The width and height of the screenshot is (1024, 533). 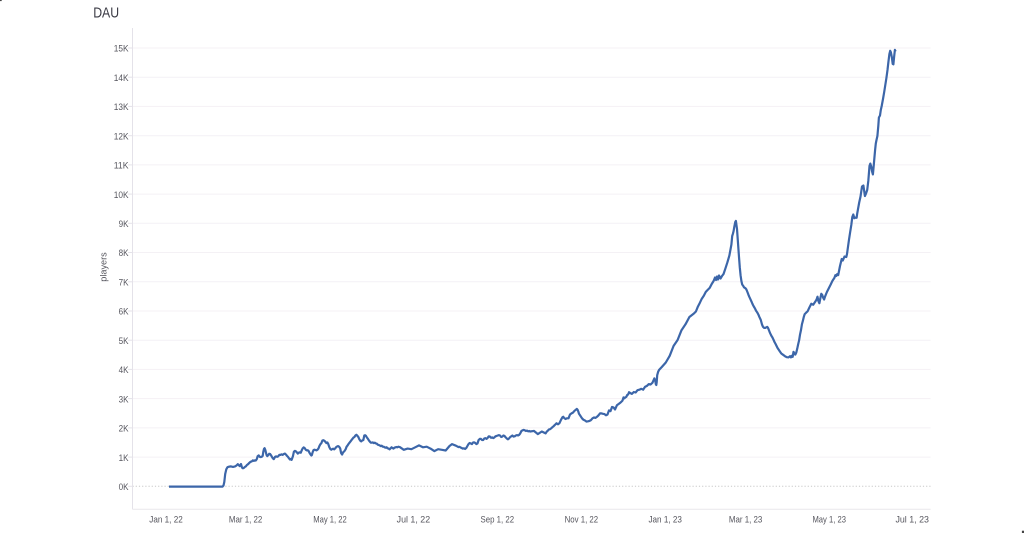 What do you see at coordinates (121, 107) in the screenshot?
I see `svg-text: 13K` at bounding box center [121, 107].